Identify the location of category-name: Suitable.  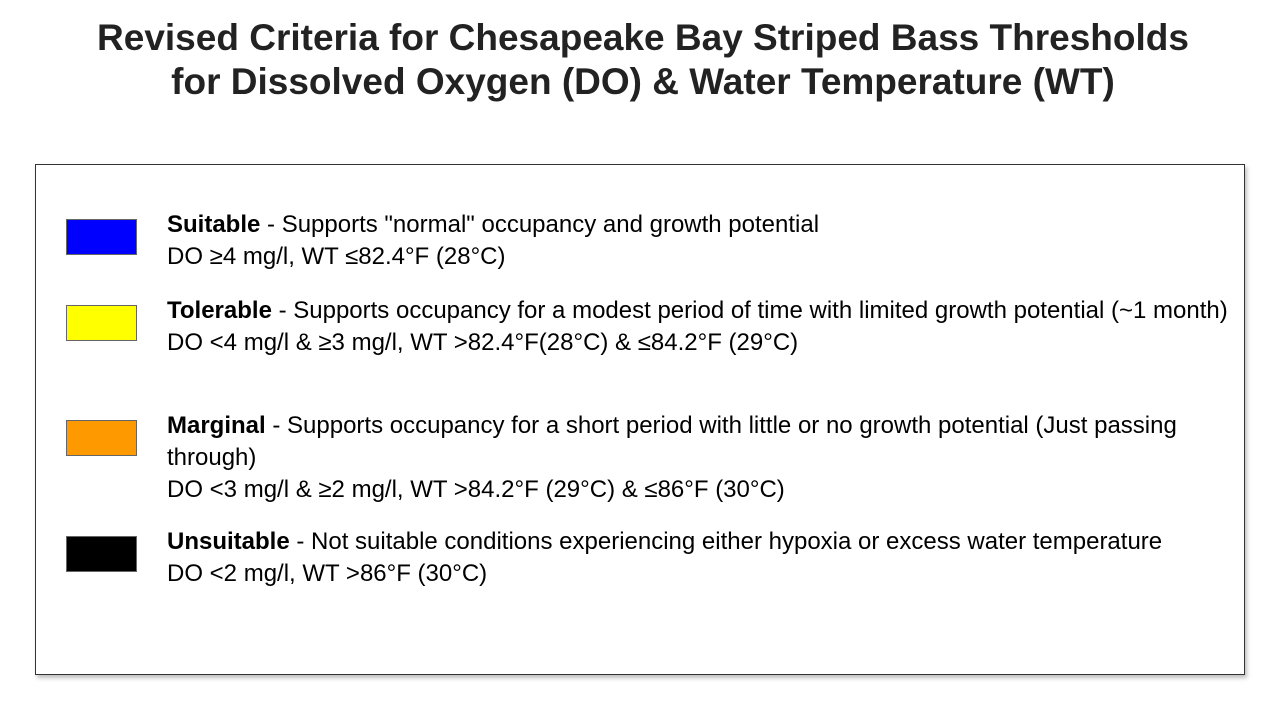
(214, 224).